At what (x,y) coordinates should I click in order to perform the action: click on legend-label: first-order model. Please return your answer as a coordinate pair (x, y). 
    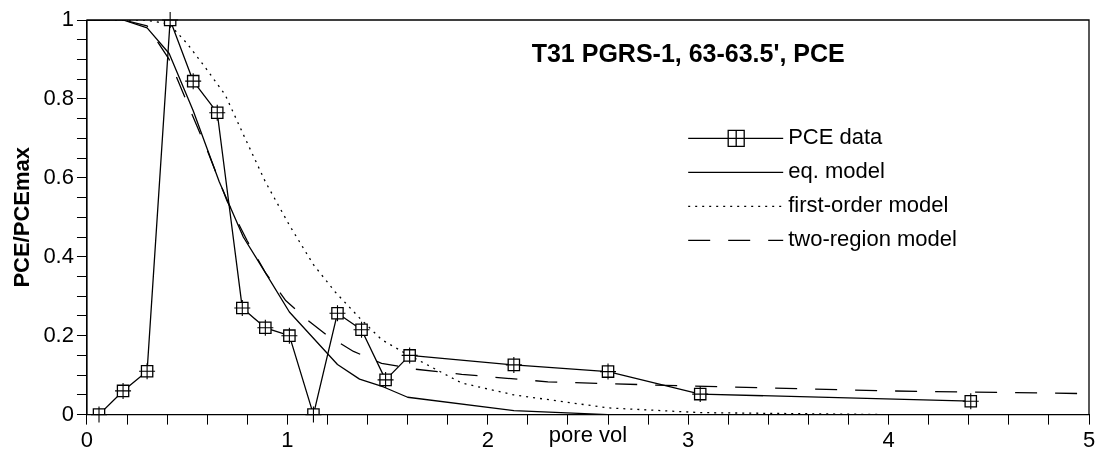
    Looking at the image, I should click on (868, 205).